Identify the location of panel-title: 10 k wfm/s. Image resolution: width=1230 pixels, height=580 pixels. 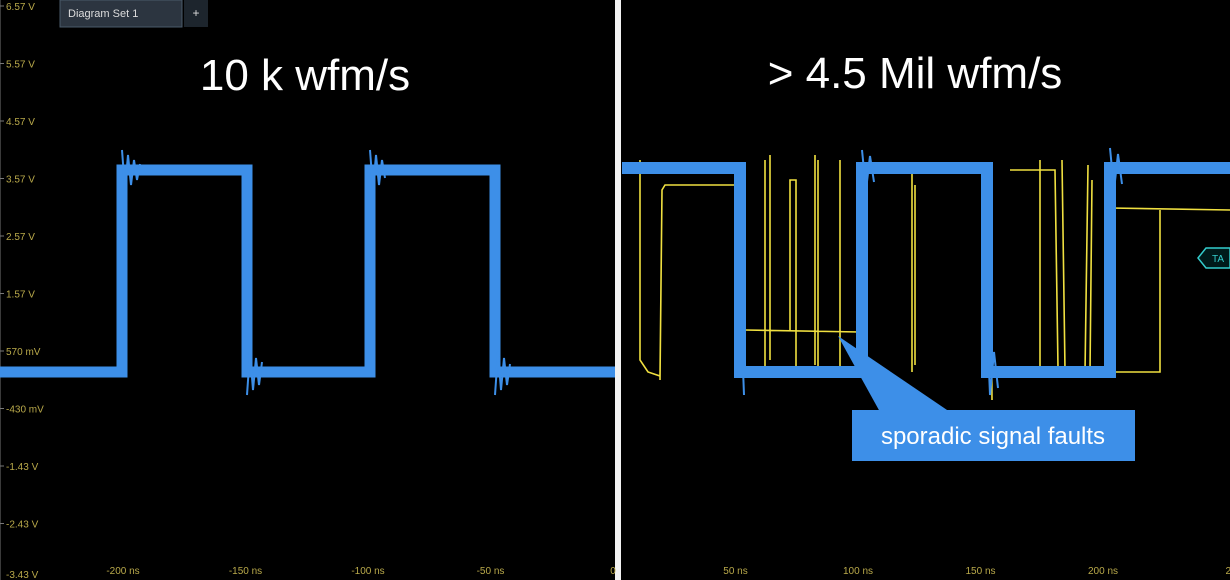
(305, 75).